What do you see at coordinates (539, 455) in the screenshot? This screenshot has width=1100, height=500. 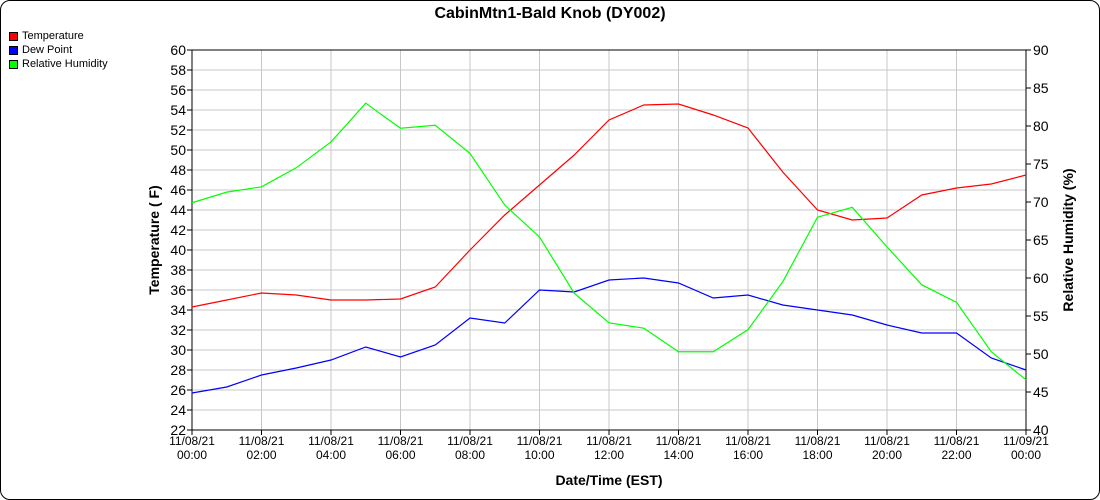 I see `x-tick-time: 10:00` at bounding box center [539, 455].